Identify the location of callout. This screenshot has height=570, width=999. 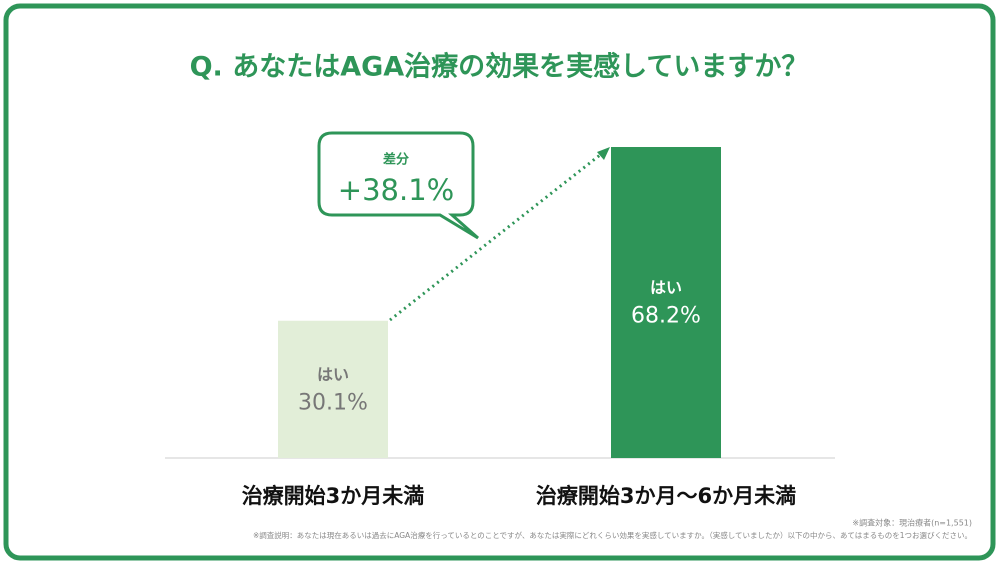
(398, 185).